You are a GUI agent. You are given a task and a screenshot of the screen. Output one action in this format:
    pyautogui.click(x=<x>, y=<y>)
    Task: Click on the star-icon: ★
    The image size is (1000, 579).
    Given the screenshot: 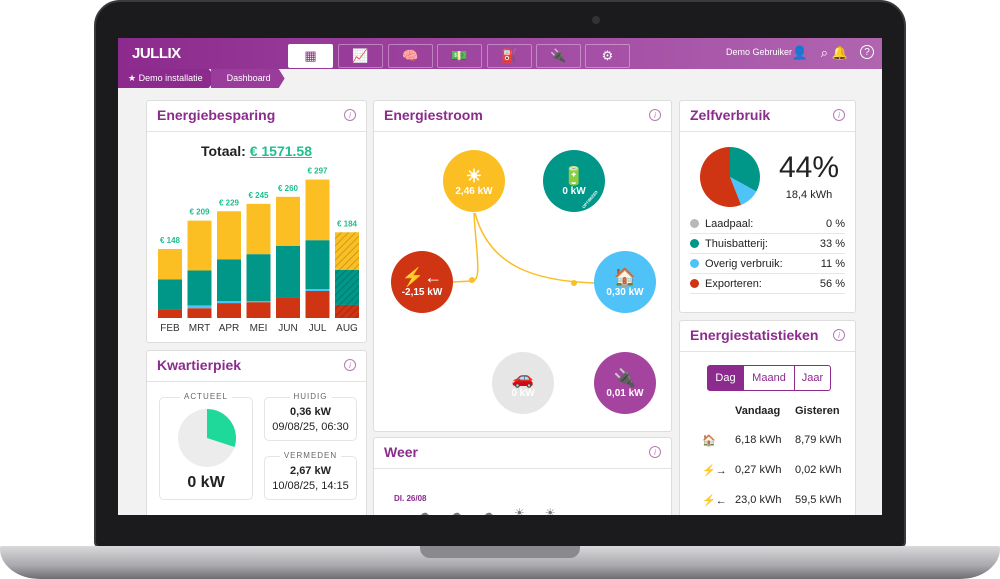 What is the action you would take?
    pyautogui.click(x=133, y=78)
    